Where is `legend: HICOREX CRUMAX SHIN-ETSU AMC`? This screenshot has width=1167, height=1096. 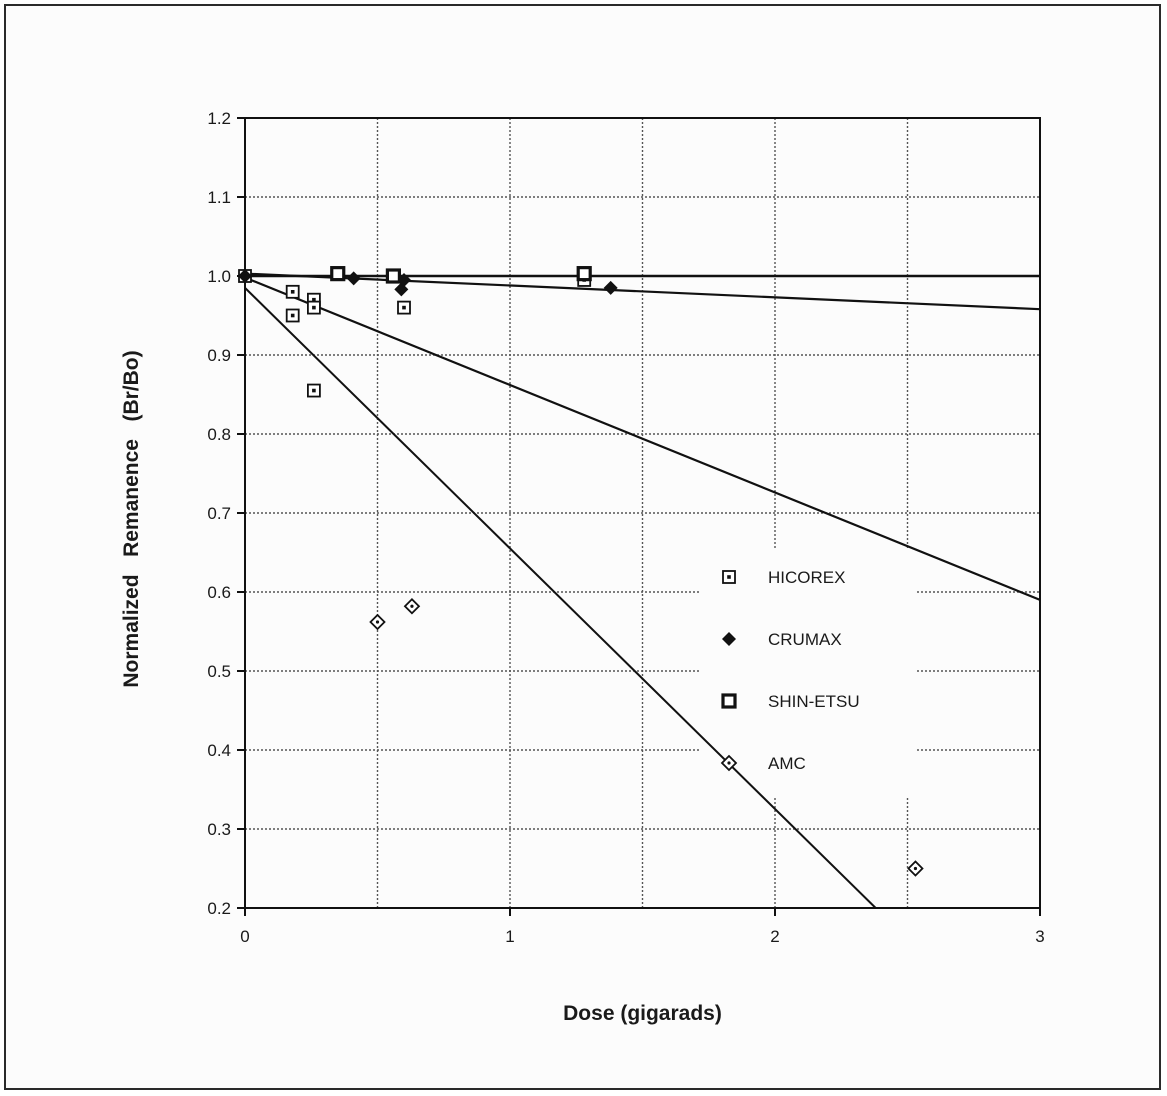 legend: HICOREX CRUMAX SHIN-ETSU AMC is located at coordinates (790, 670).